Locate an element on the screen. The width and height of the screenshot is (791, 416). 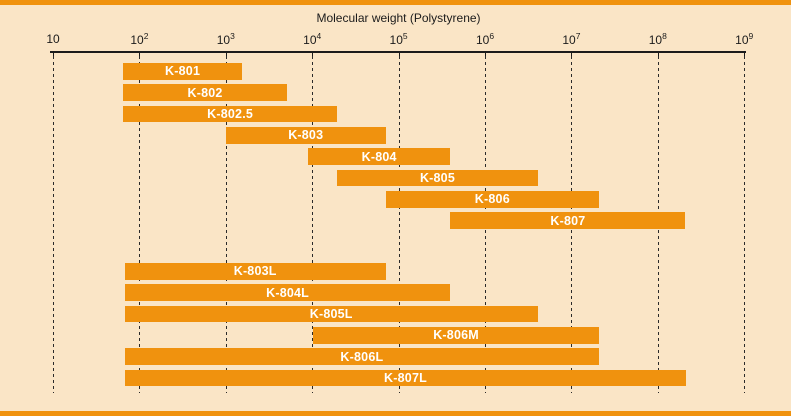
bar-label-K-803L: K-803L is located at coordinates (255, 271).